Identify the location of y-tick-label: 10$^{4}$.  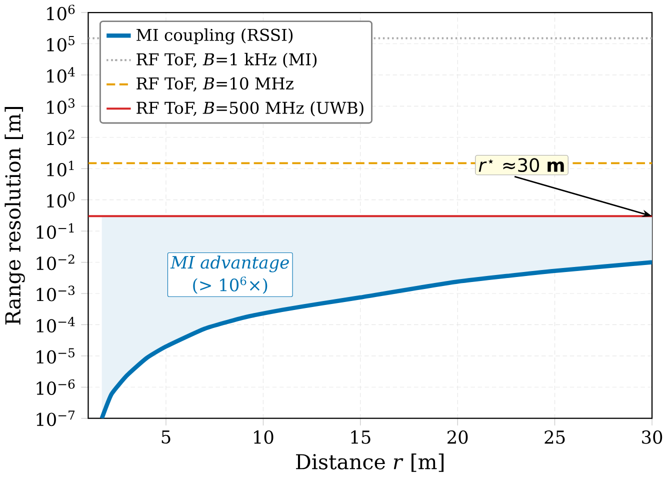
(61, 75).